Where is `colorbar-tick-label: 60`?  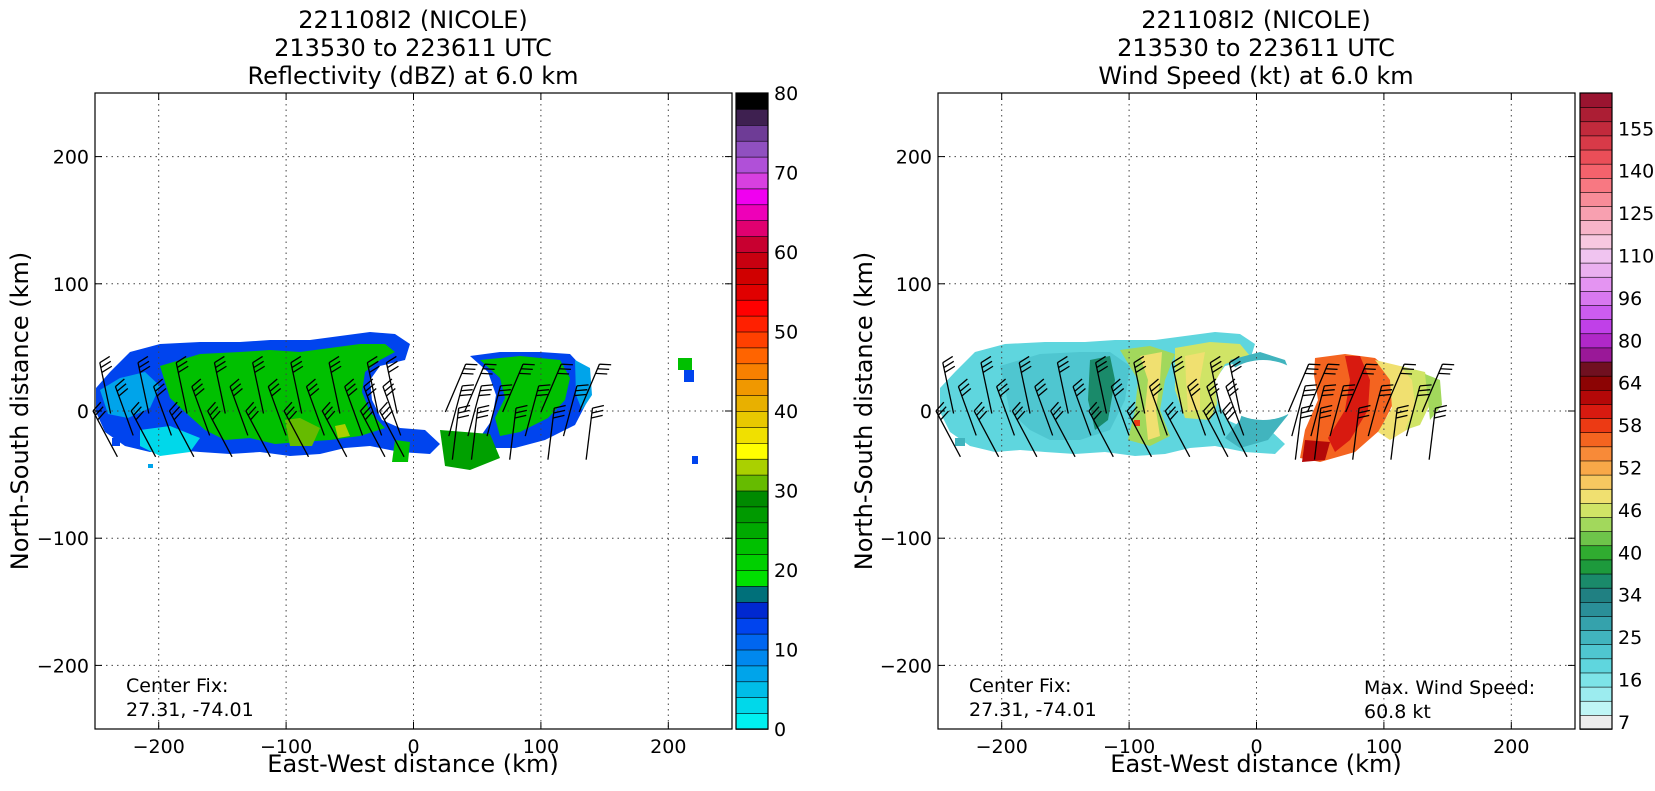
colorbar-tick-label: 60 is located at coordinates (786, 253).